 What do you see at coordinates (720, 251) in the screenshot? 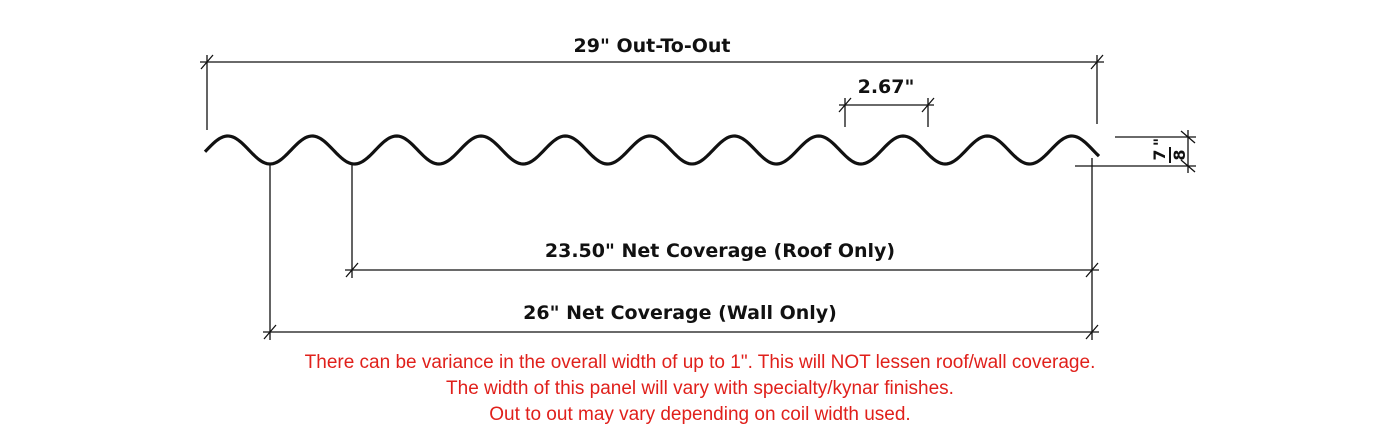
I see `roof-coverage-label: 23.50" Net Coverage (Roof Only)` at bounding box center [720, 251].